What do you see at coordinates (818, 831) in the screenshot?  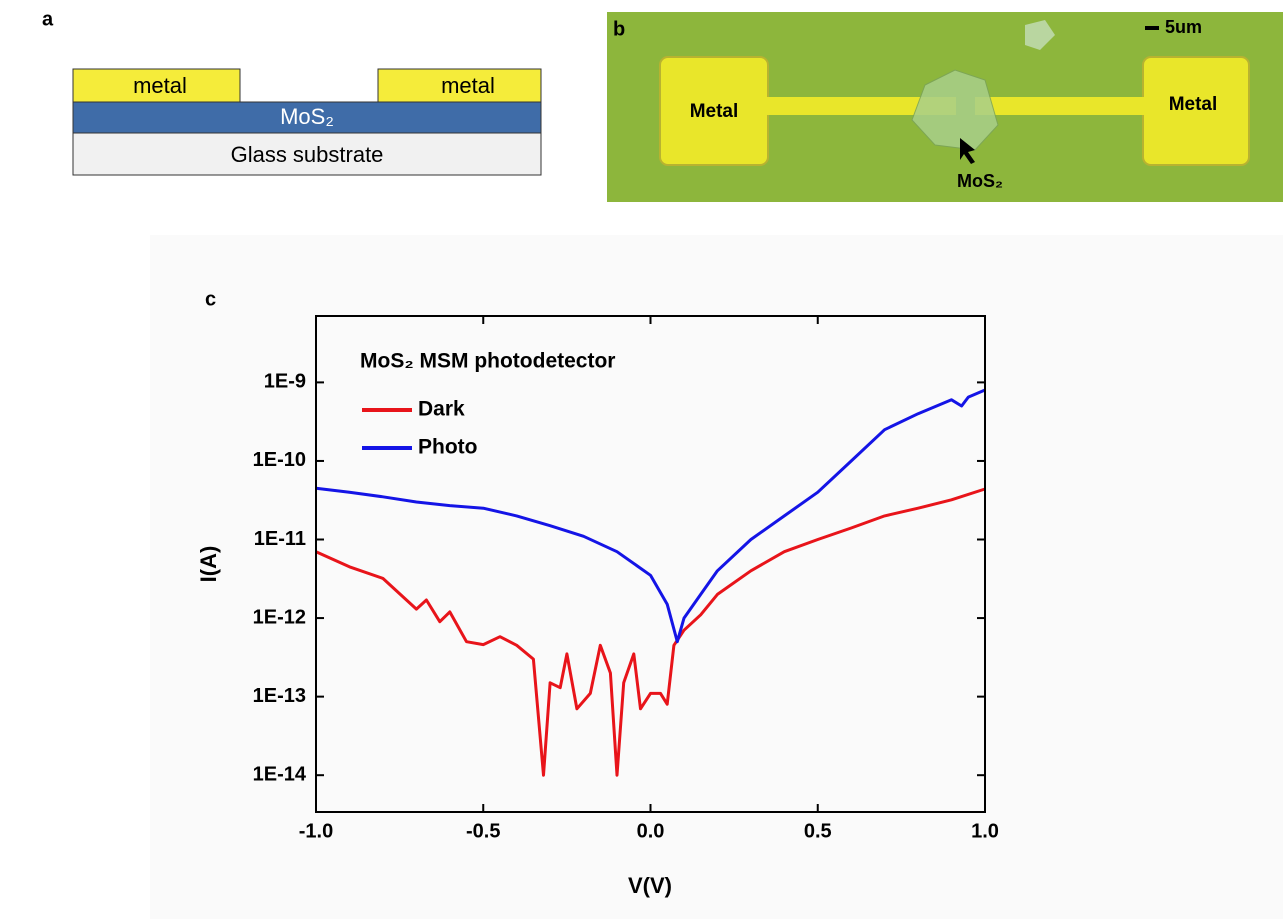 I see `x-tick-label: 0.5` at bounding box center [818, 831].